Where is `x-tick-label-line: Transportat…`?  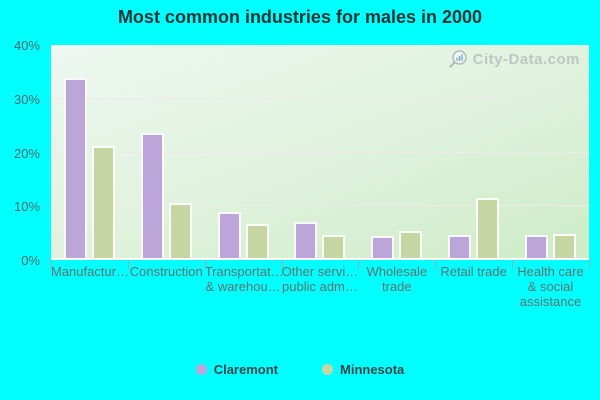 x-tick-label-line: Transportat… is located at coordinates (244, 271).